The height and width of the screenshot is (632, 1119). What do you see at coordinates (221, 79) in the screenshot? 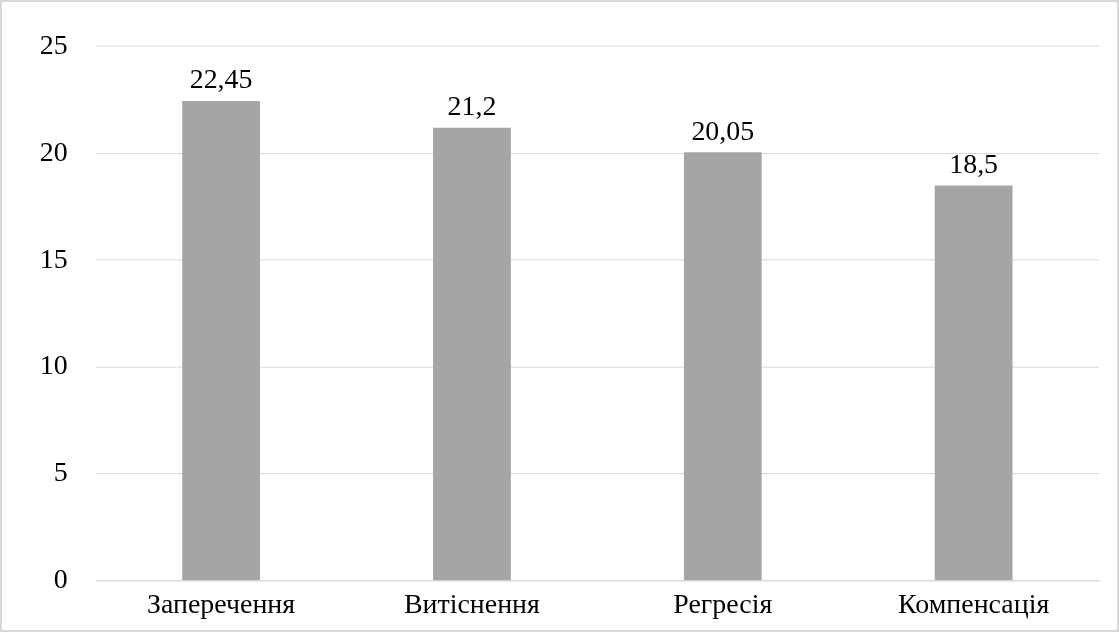
I see `data-label: 22,45` at bounding box center [221, 79].